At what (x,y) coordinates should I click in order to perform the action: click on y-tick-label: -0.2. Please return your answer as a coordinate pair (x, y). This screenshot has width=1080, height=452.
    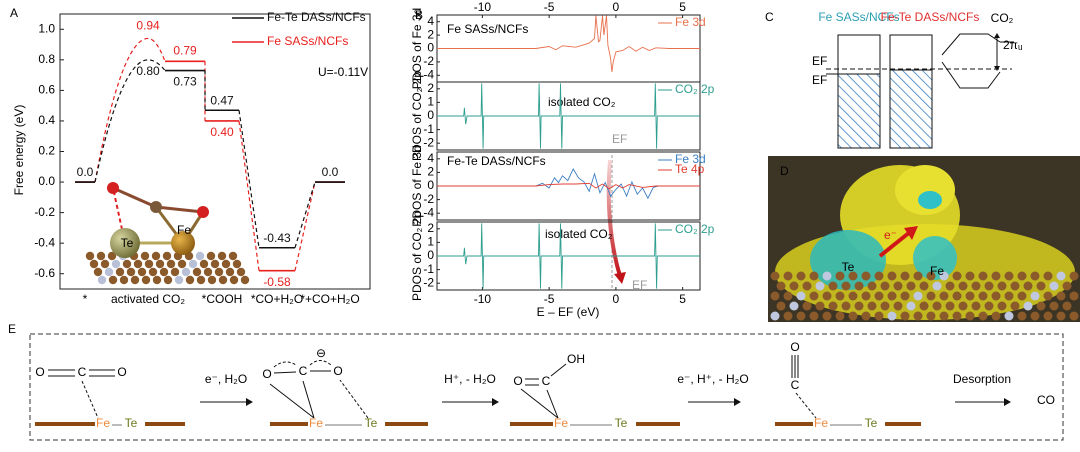
    Looking at the image, I should click on (44, 212).